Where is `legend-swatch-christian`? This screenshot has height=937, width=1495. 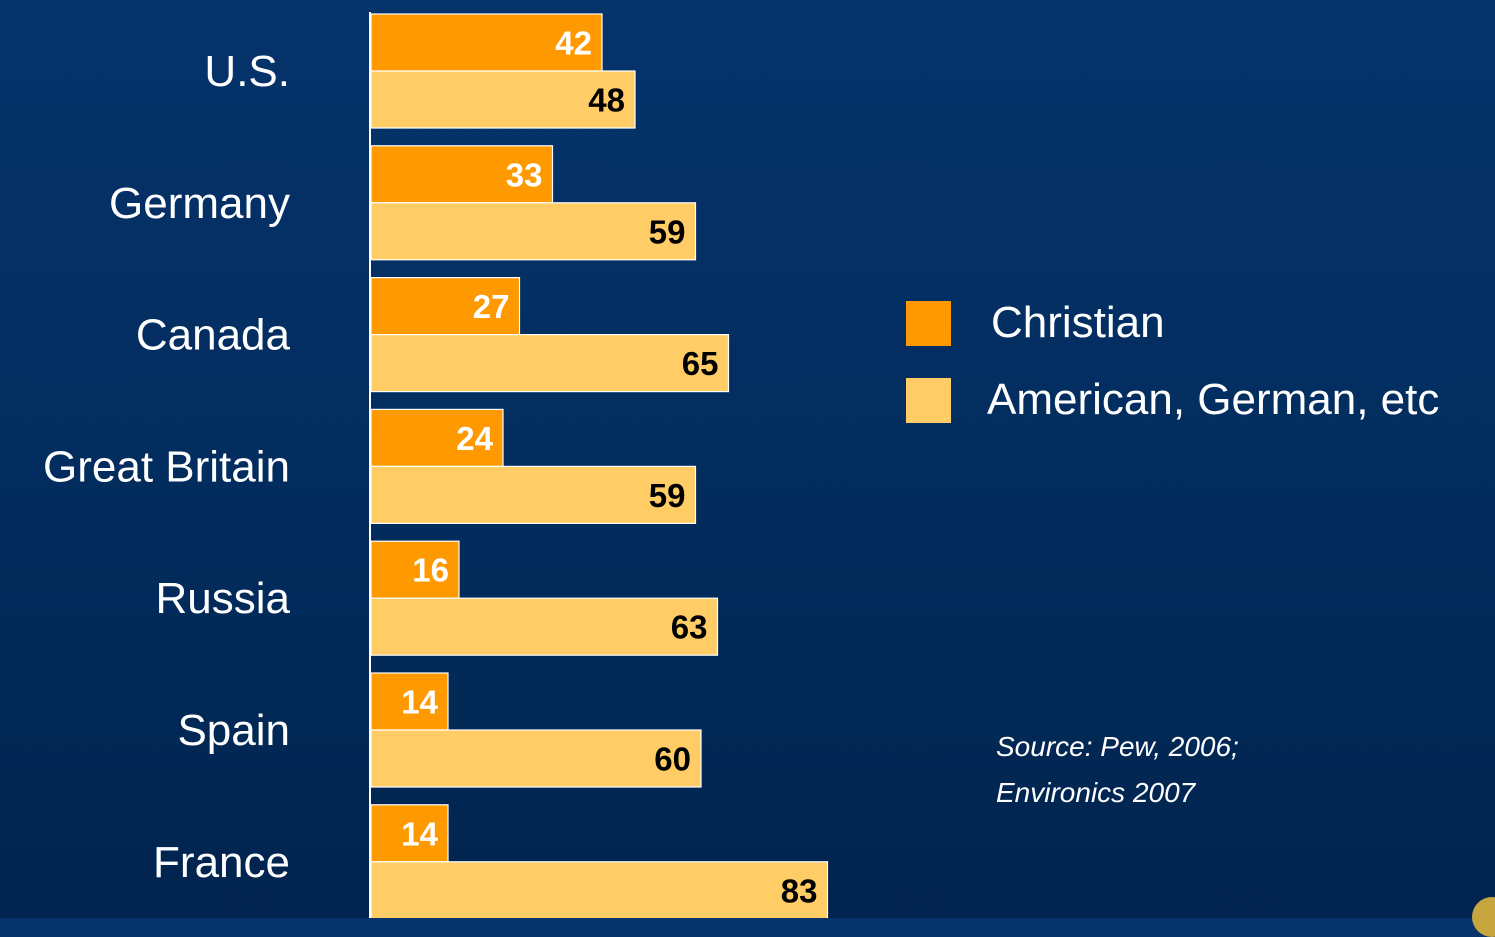 legend-swatch-christian is located at coordinates (928, 323).